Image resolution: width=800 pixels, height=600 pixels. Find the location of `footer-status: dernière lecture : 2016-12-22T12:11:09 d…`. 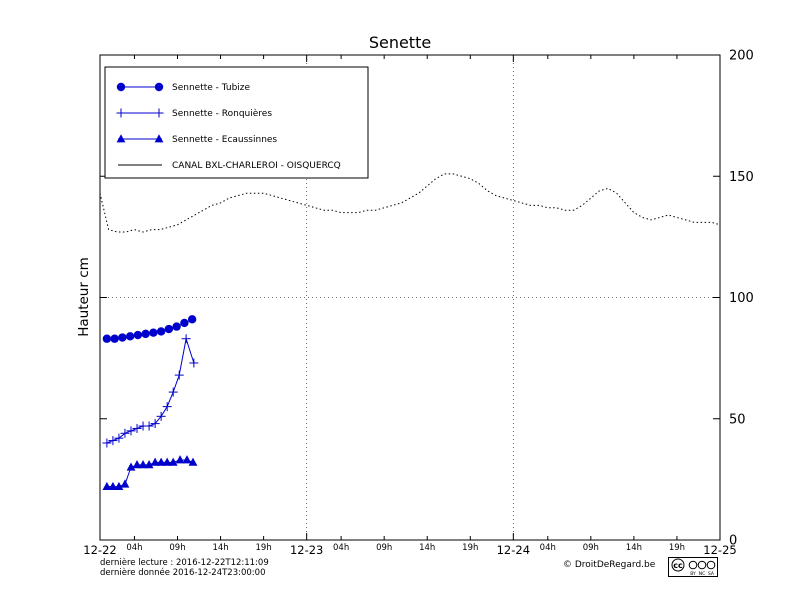

footer-status: dernière lecture : 2016-12-22T12:11:09 d… is located at coordinates (184, 568).